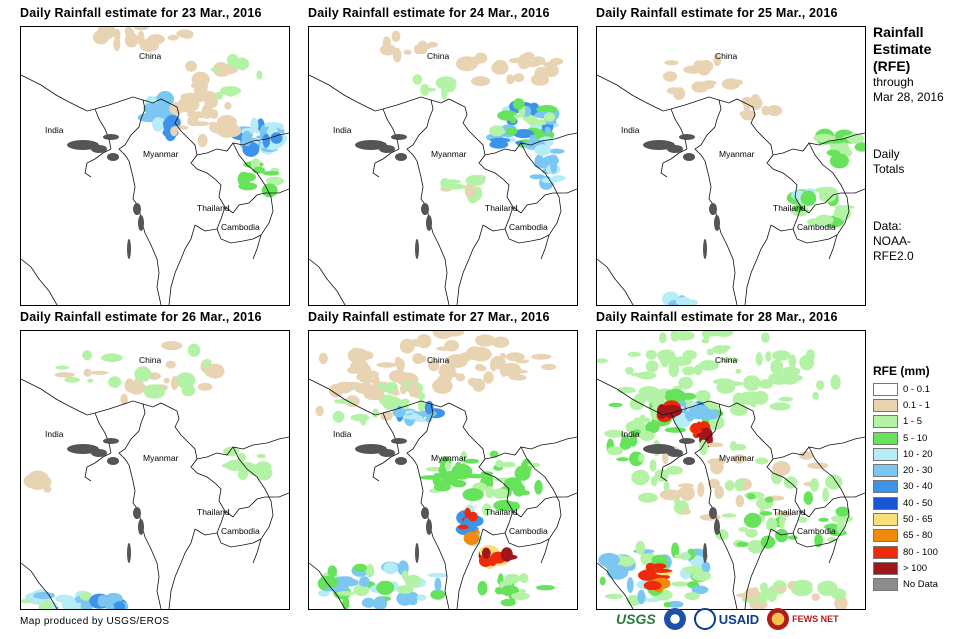  Describe the element at coordinates (731, 470) in the screenshot. I see `rainfall-map: China India Myanmar Thailand Cambodia` at that location.